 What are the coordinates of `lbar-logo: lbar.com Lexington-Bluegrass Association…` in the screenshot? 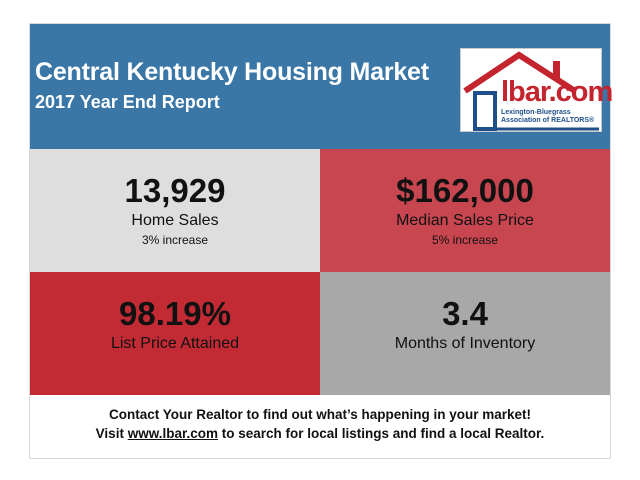 It's located at (536, 90).